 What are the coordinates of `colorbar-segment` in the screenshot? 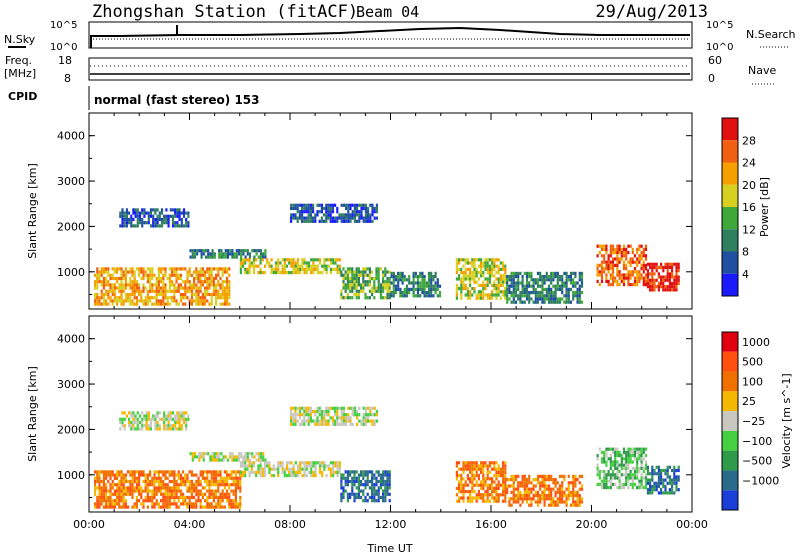 It's located at (730, 240).